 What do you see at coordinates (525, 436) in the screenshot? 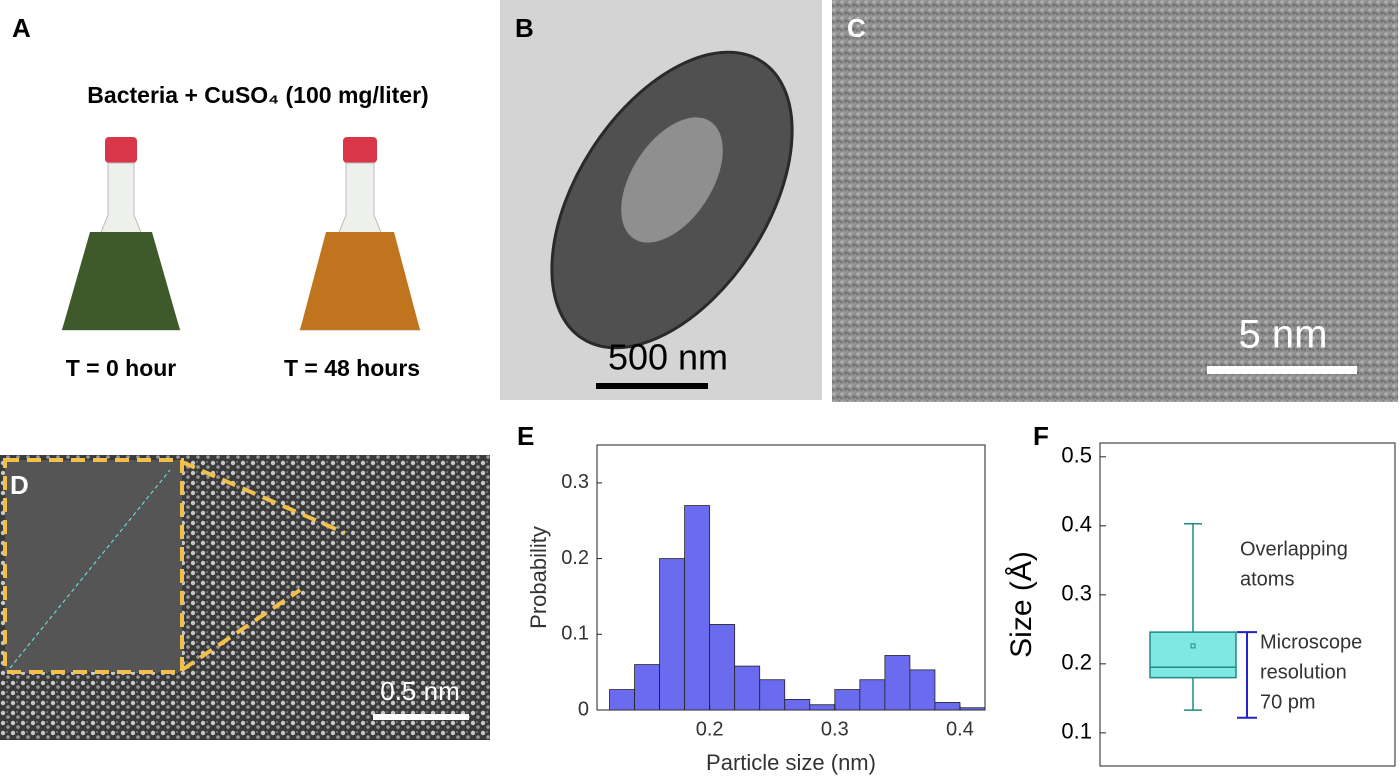
I see `panel-label: E` at bounding box center [525, 436].